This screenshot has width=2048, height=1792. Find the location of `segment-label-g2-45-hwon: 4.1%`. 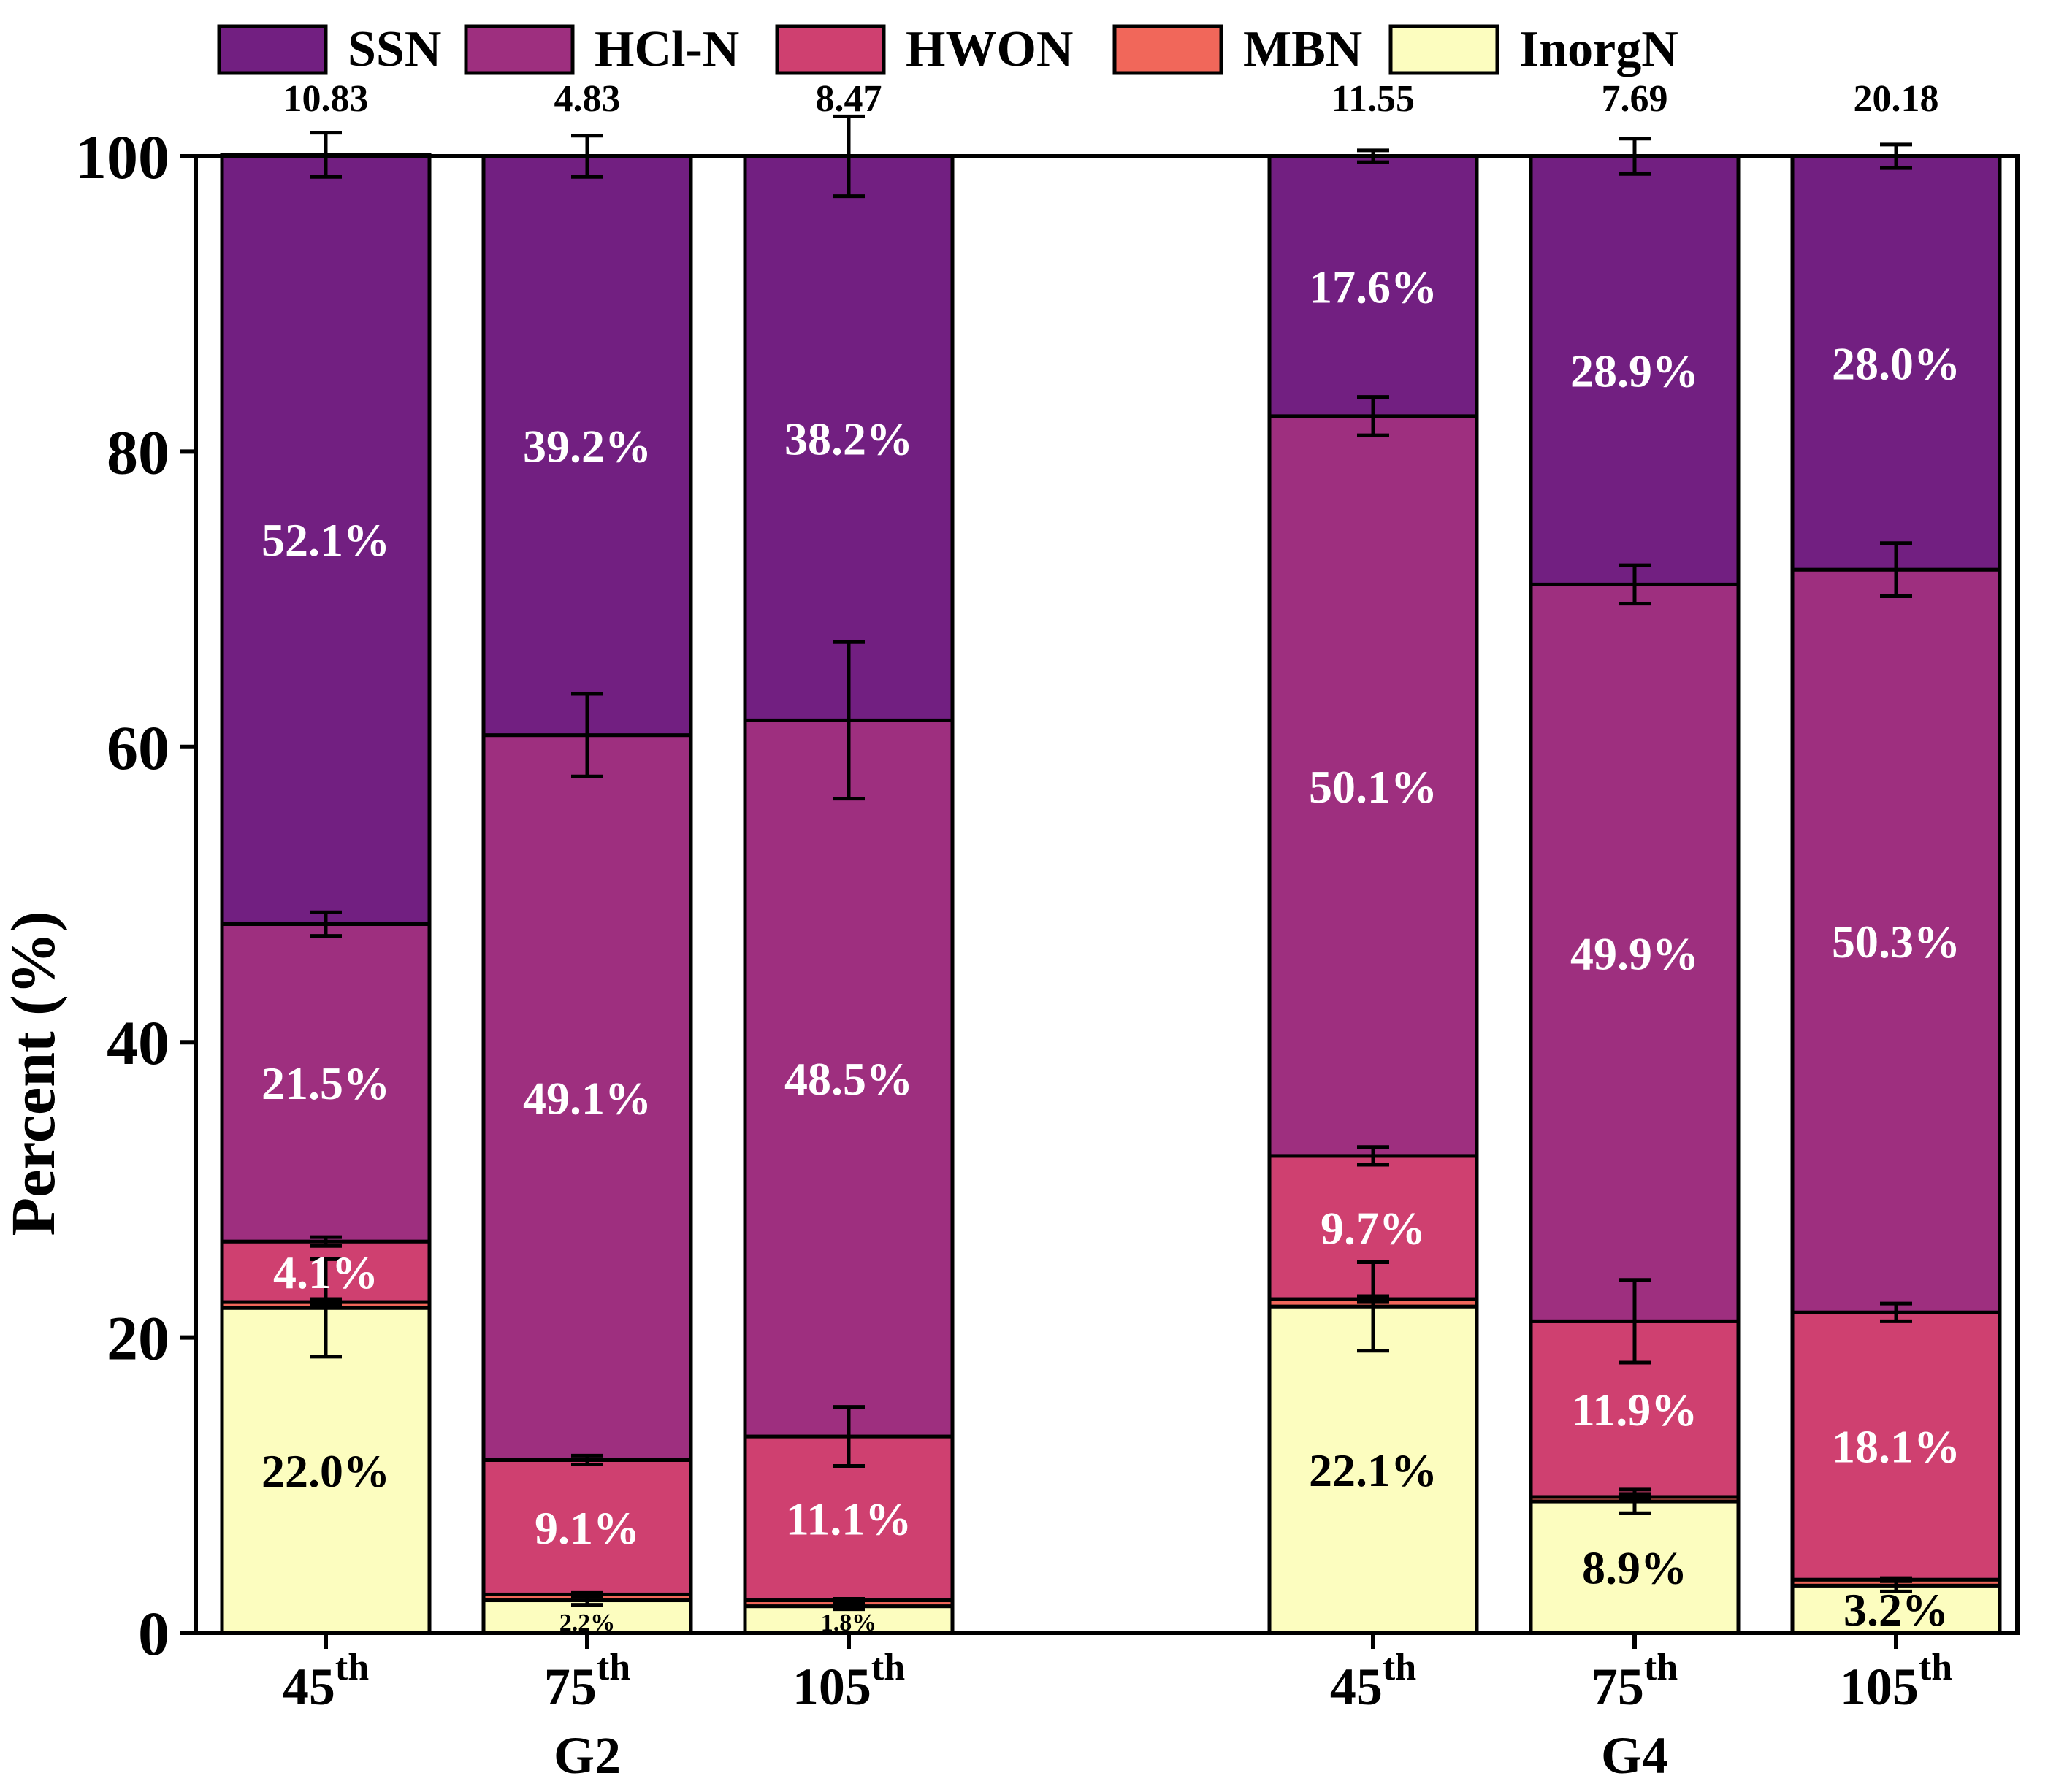

segment-label-g2-45-hwon: 4.1% is located at coordinates (325, 1272).